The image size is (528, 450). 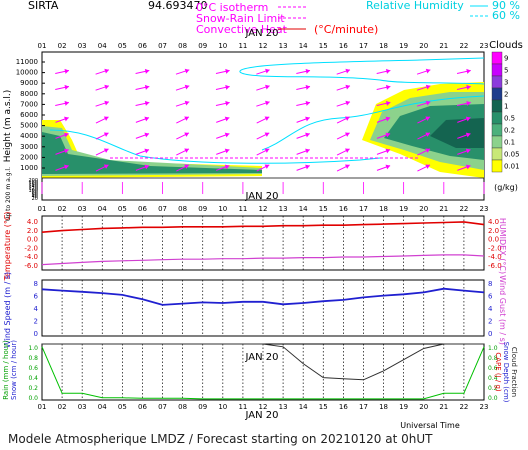 What do you see at coordinates (242, 29) in the screenshot?
I see `legend-convective-label: Convective Heat` at bounding box center [242, 29].